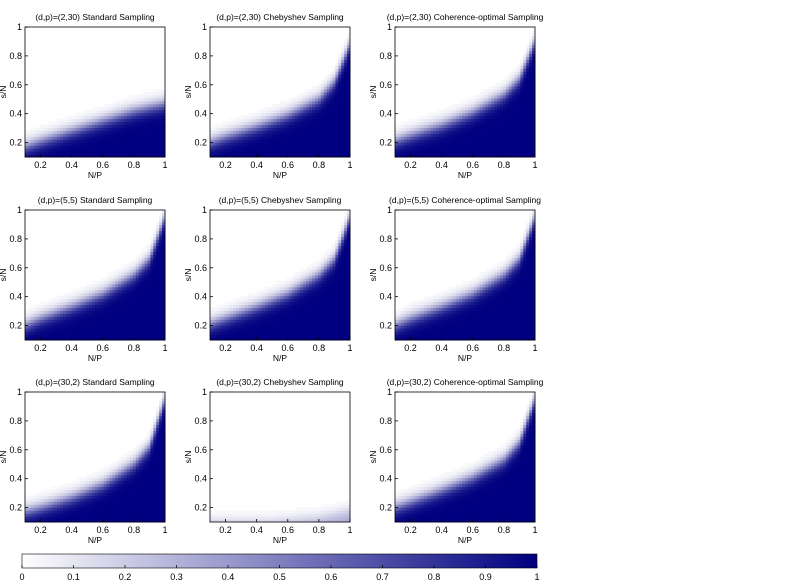 The image size is (806, 587). What do you see at coordinates (280, 17) in the screenshot?
I see `panel-title: (d,p)=(2,30) Chebyshev Sampling` at bounding box center [280, 17].